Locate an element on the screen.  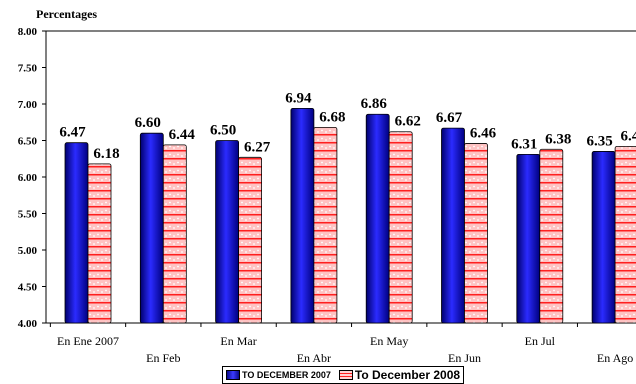
legend-item-2007: TO DECEMBER 2007 is located at coordinates (282, 375).